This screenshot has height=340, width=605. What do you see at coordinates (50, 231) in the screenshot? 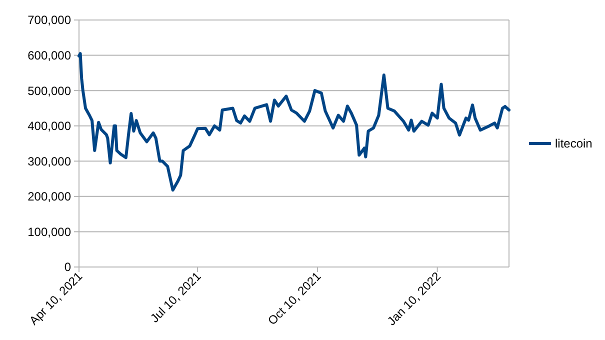
I see `y-tick-label: 100,000` at bounding box center [50, 231].